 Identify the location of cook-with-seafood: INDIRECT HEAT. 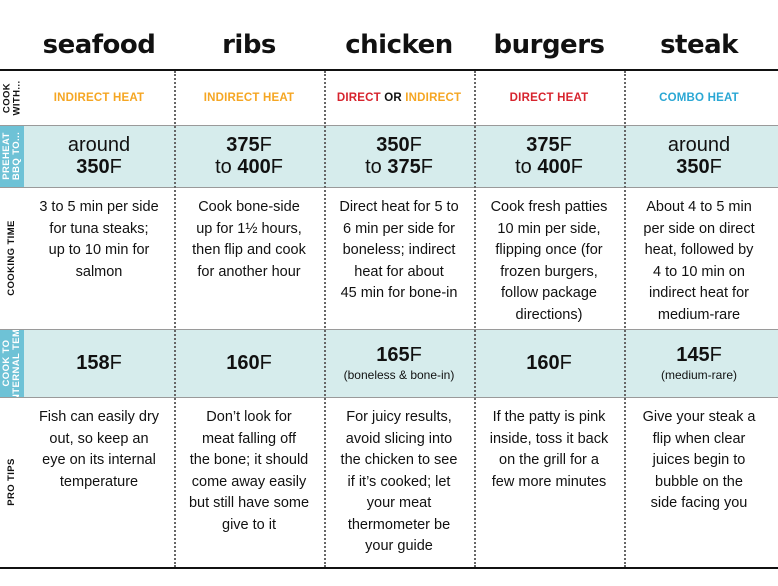
(99, 98).